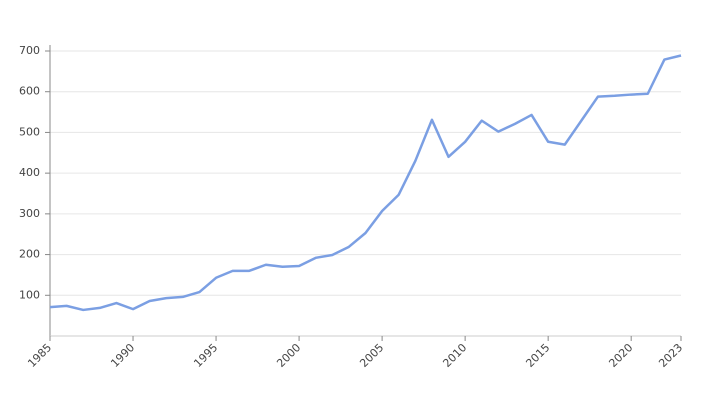  I want to click on y-tick-label: 200, so click(29, 254).